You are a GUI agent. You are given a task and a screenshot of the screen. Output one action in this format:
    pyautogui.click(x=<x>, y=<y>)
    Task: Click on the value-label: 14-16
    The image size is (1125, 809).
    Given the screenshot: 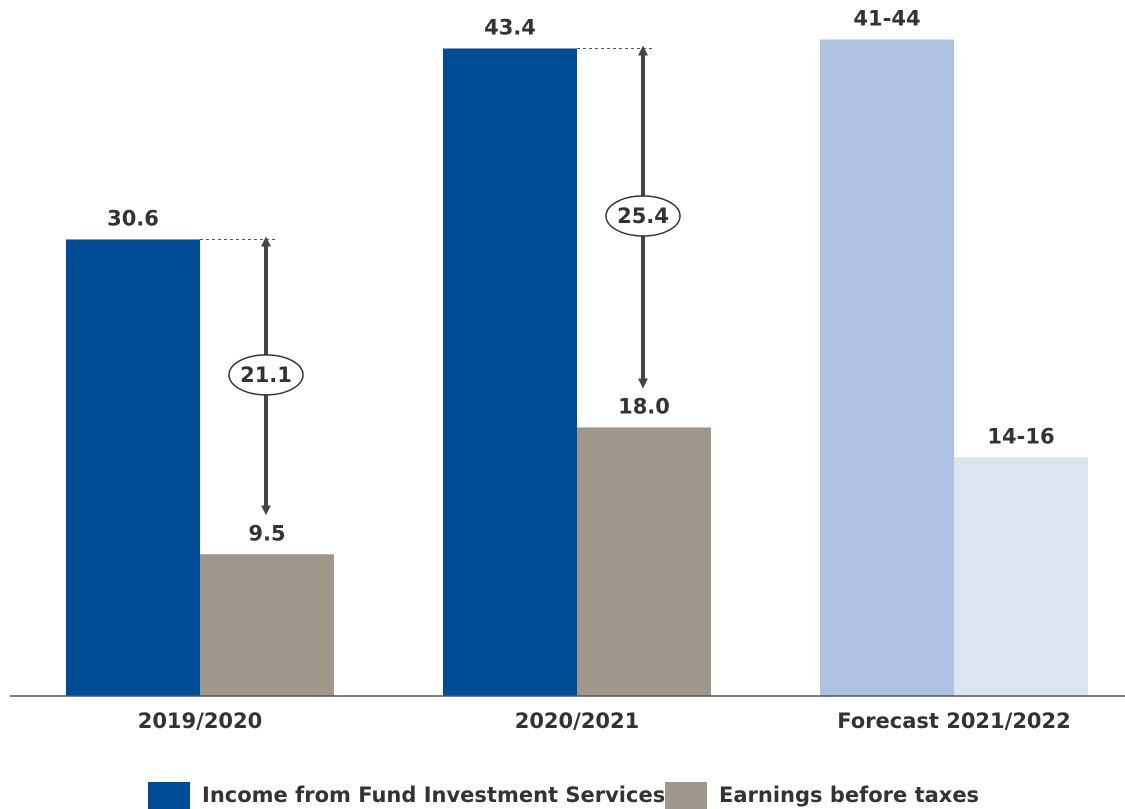 What is the action you would take?
    pyautogui.click(x=1020, y=436)
    